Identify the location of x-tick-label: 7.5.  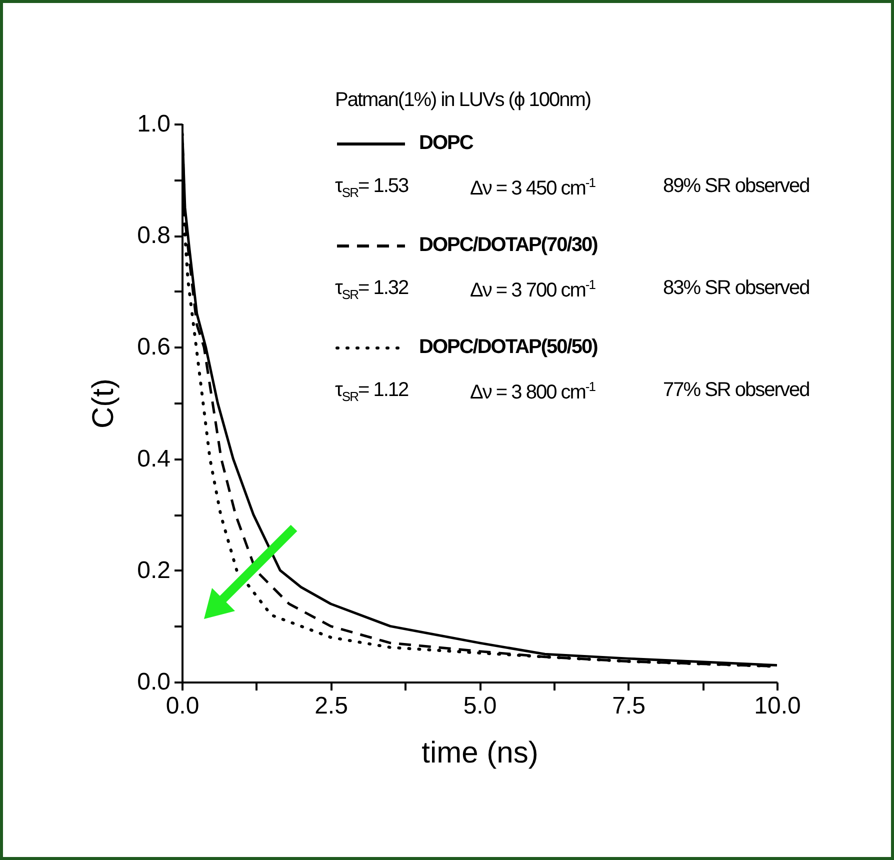
(629, 706).